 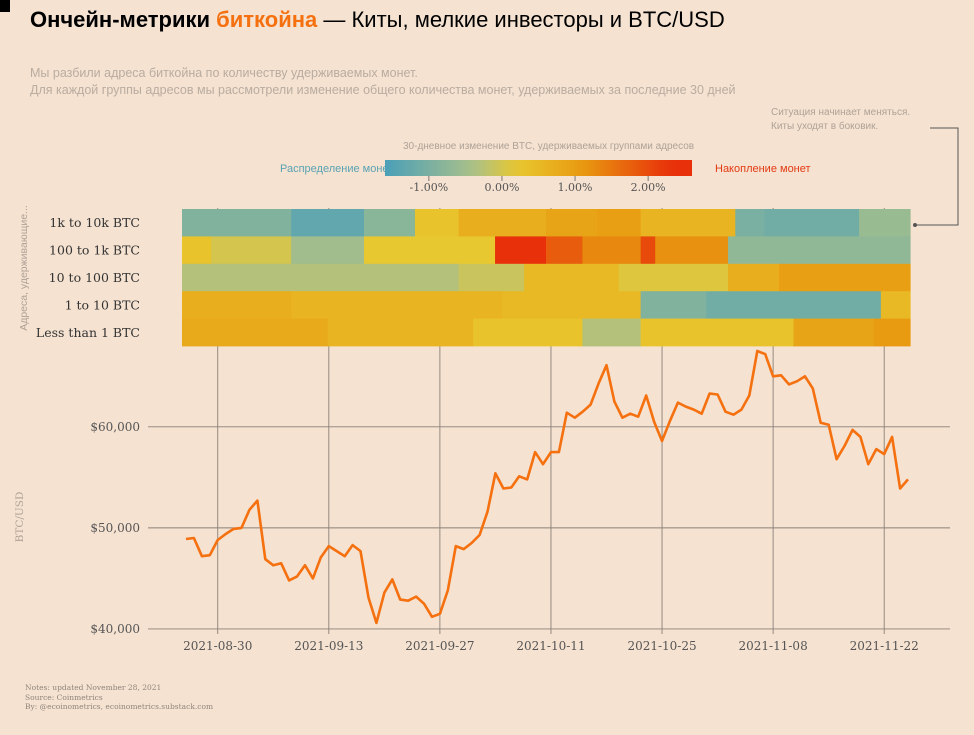 What do you see at coordinates (825, 126) in the screenshot?
I see `annotation-line2: Киты уходят в боковик.` at bounding box center [825, 126].